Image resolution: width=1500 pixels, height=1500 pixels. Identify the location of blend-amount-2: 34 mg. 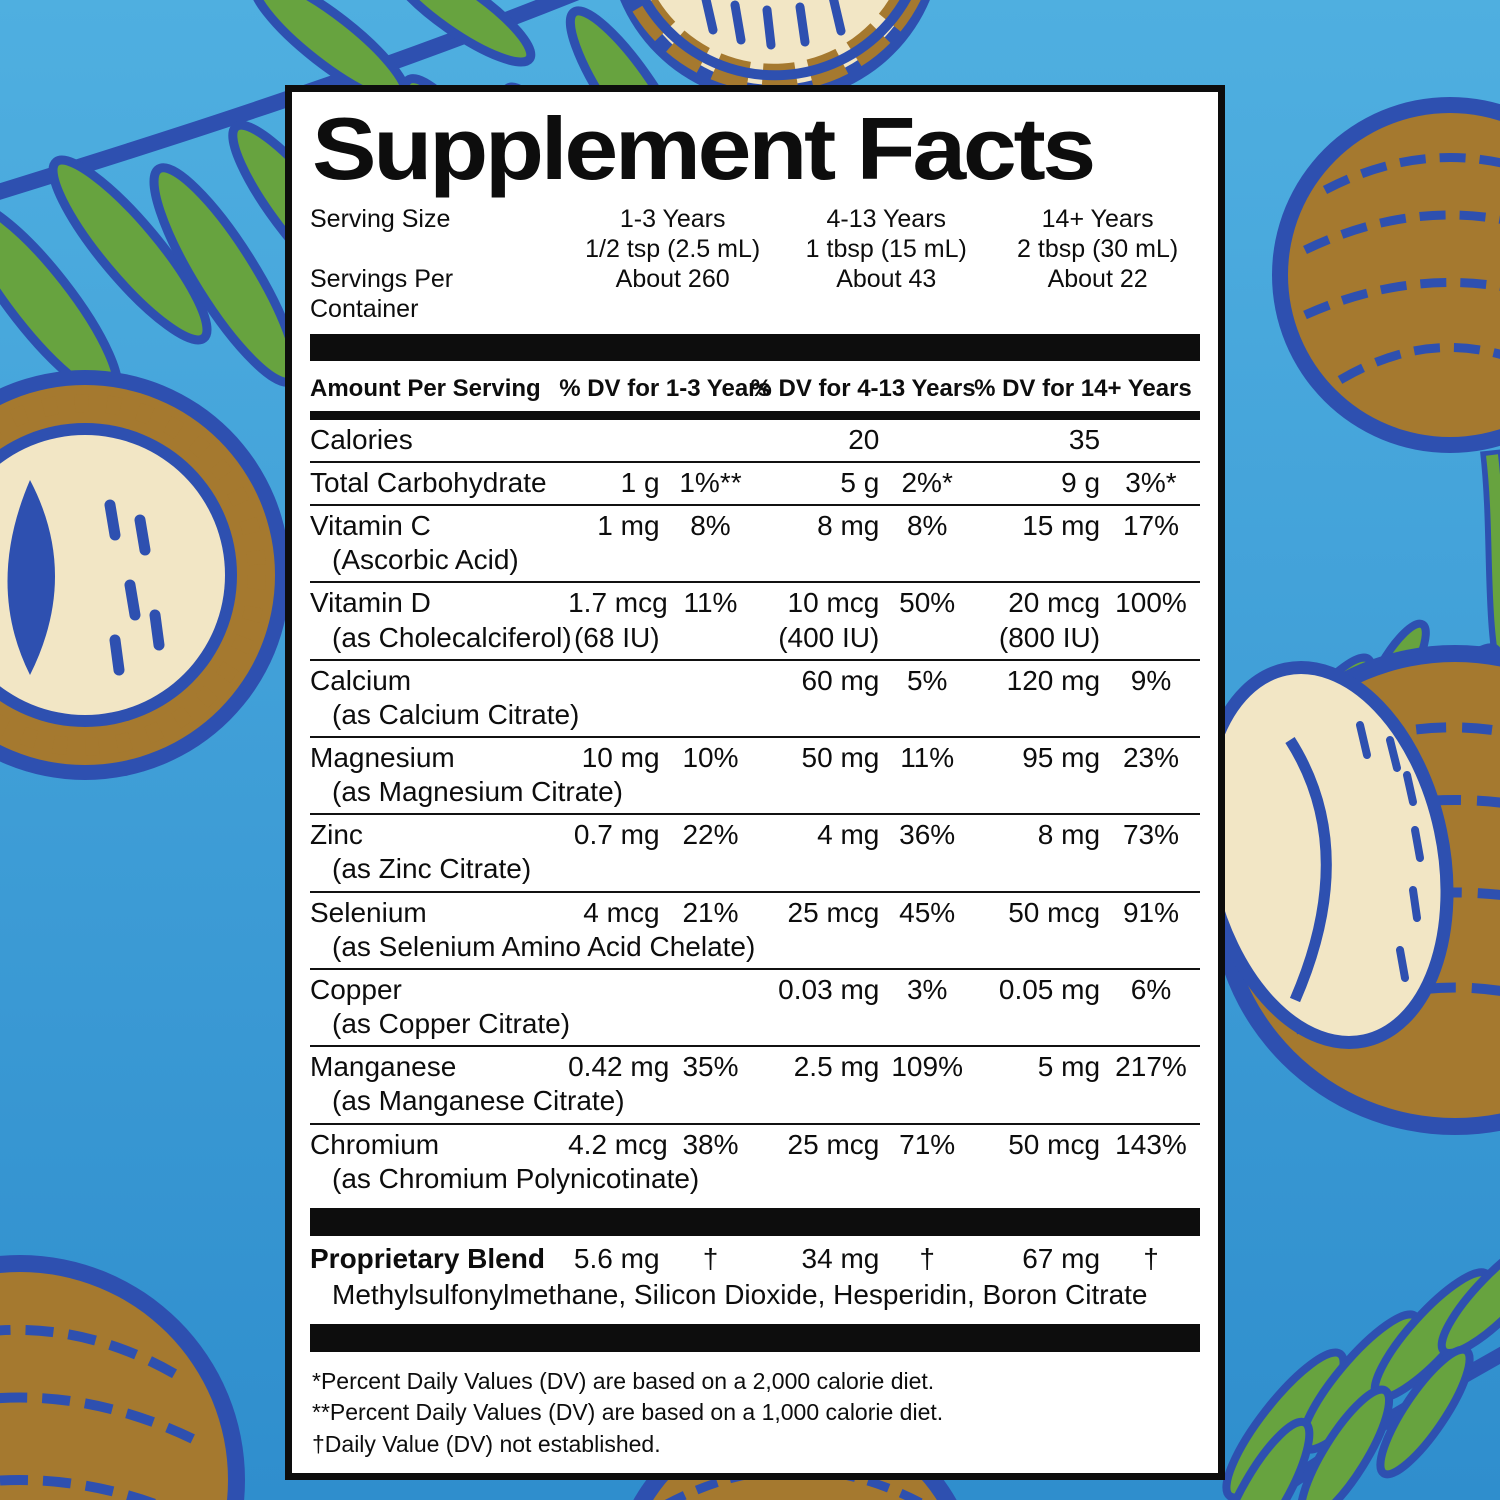
(840, 1258).